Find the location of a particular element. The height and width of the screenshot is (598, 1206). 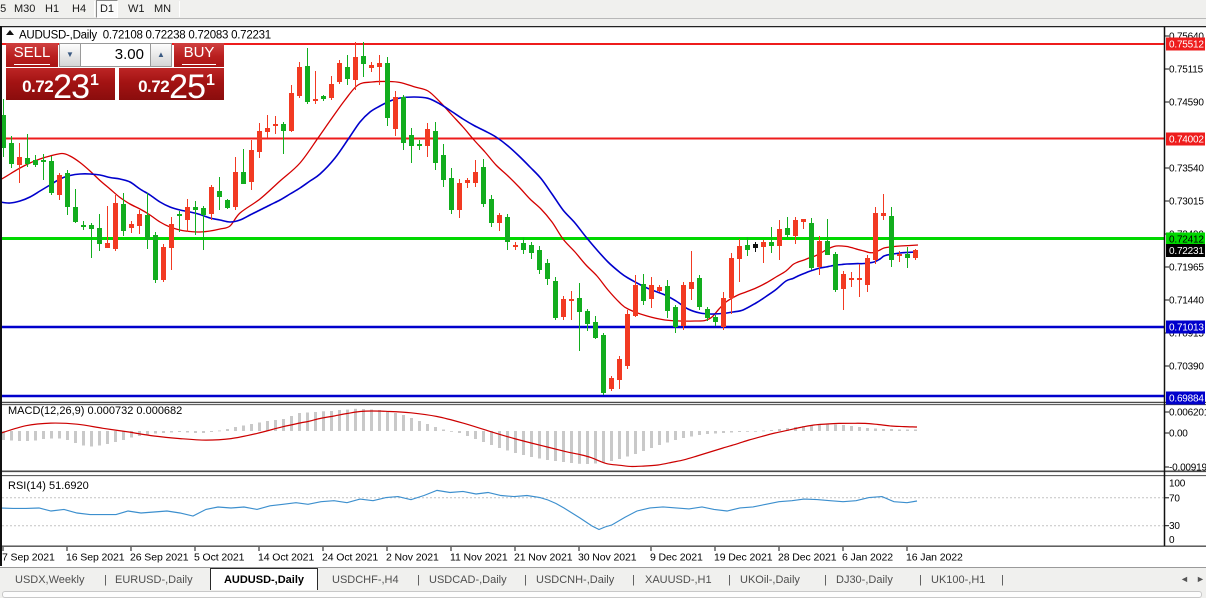

svg-text: 11 Nov 2021 is located at coordinates (479, 558).